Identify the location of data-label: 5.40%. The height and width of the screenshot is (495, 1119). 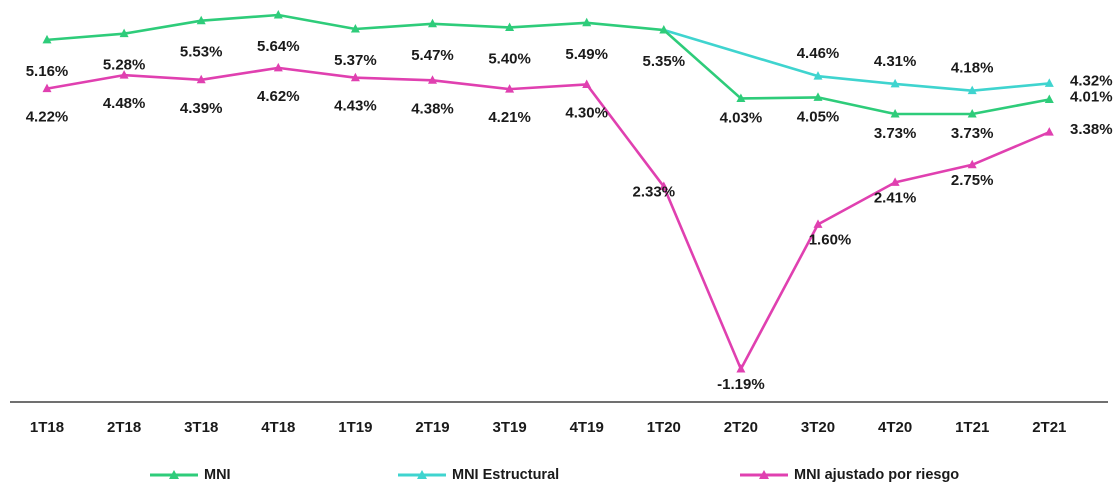
(509, 58).